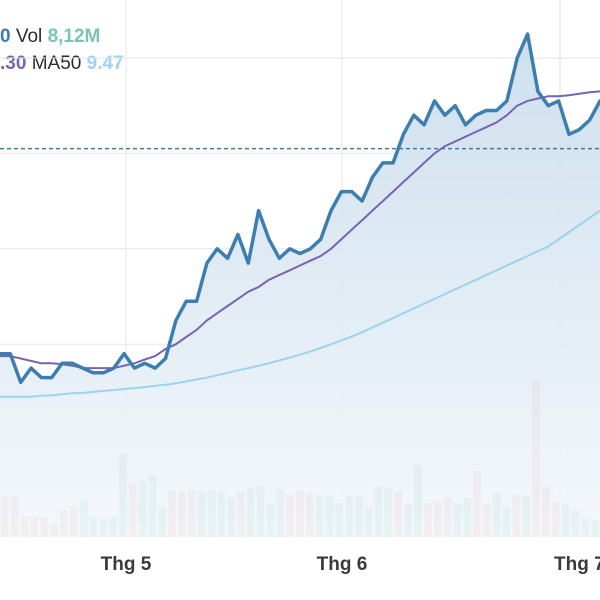  I want to click on x-tick-label: Thg 5, so click(126, 564).